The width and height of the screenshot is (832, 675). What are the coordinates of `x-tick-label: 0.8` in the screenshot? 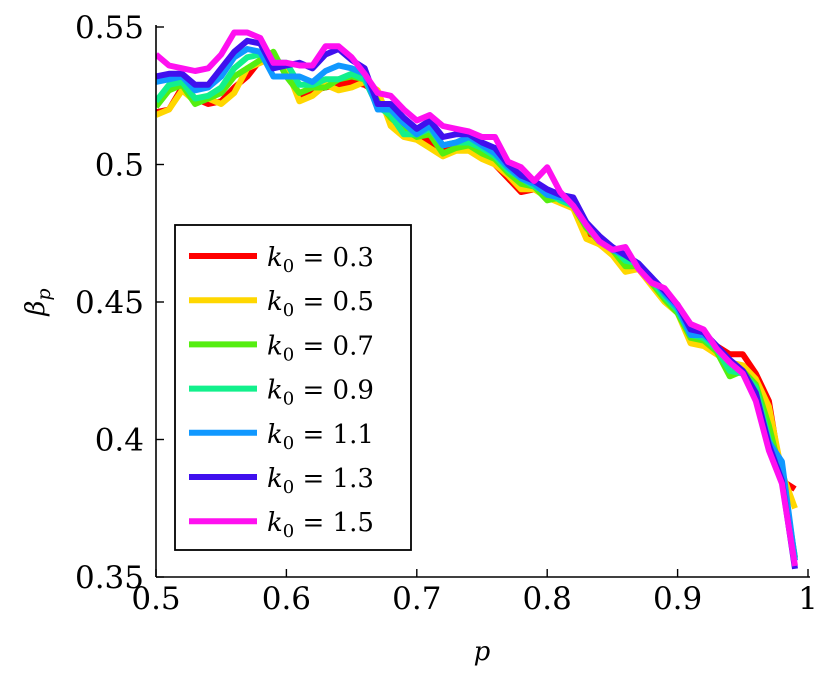 It's located at (547, 599).